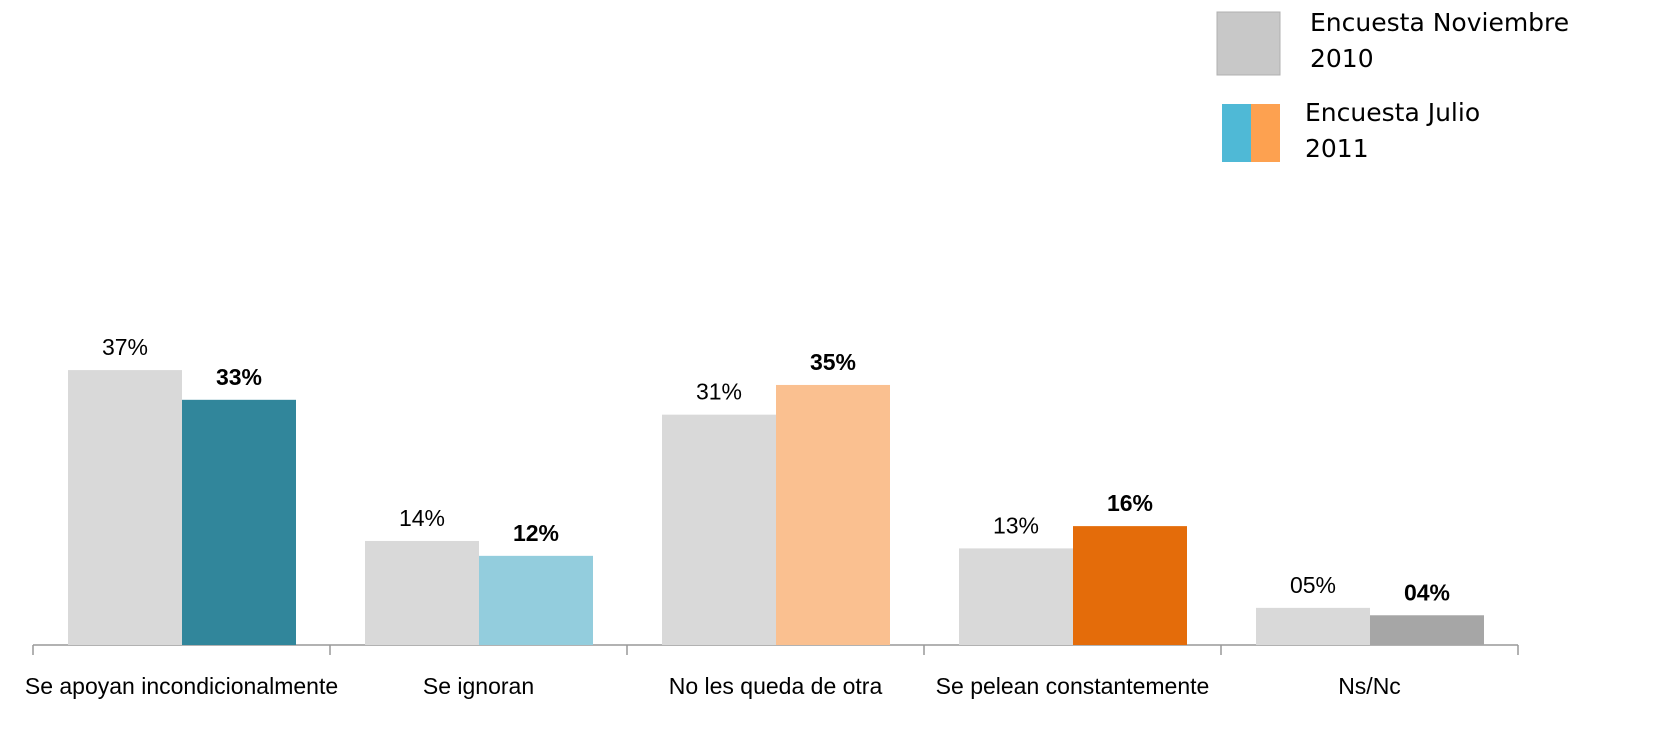 The height and width of the screenshot is (741, 1665). What do you see at coordinates (1313, 585) in the screenshot?
I see `value-label: 05%` at bounding box center [1313, 585].